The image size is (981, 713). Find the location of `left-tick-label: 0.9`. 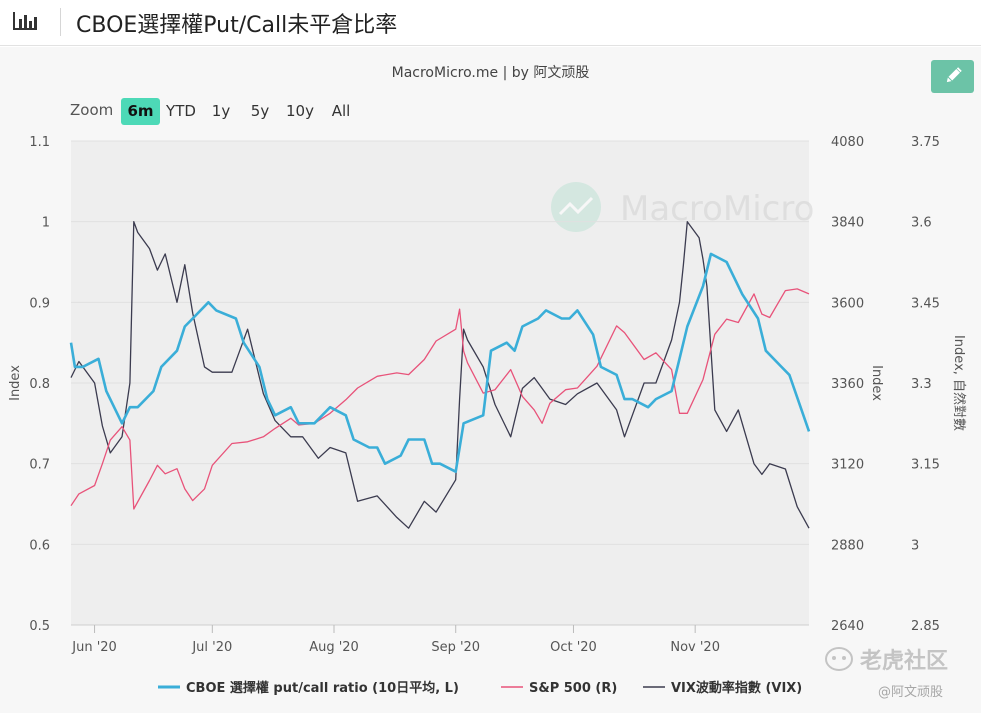

left-tick-label: 0.9 is located at coordinates (39, 303).